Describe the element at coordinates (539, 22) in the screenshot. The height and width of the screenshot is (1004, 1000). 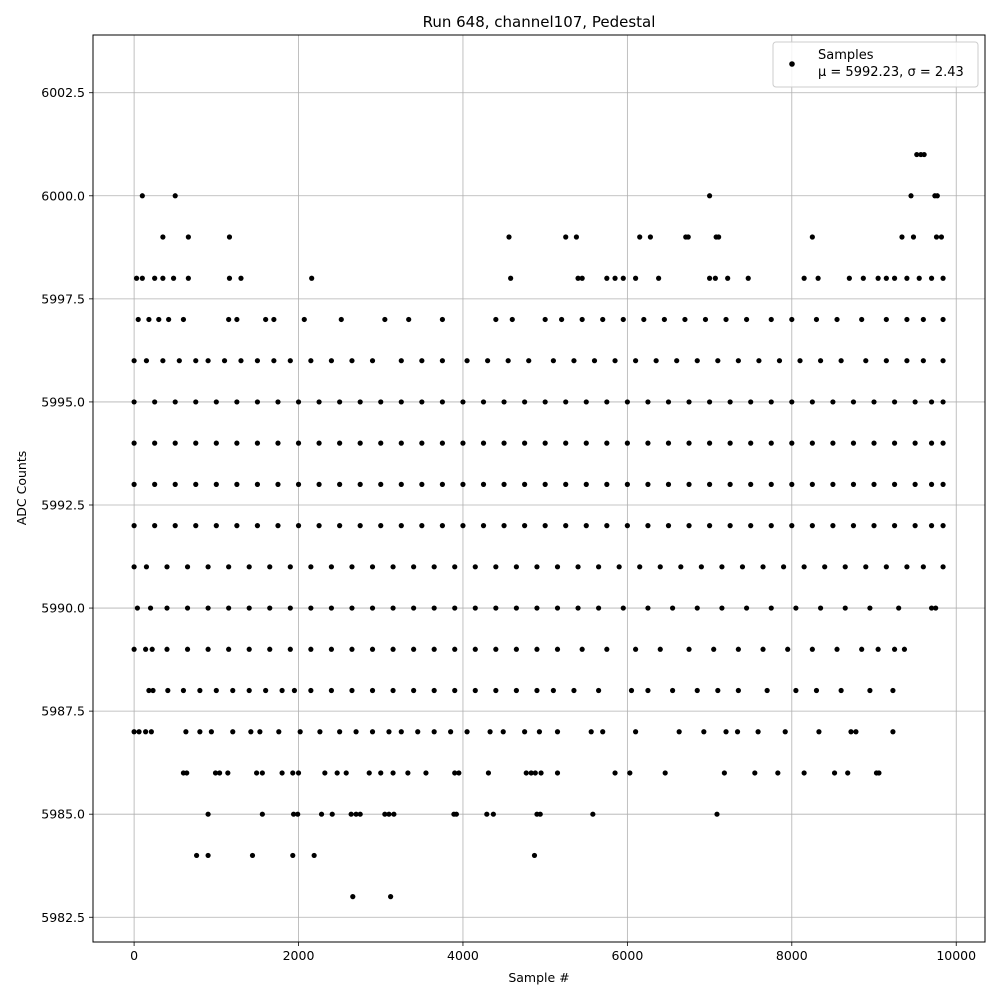
I see `chart-title: Run 648, channel107, Pedestal` at that location.